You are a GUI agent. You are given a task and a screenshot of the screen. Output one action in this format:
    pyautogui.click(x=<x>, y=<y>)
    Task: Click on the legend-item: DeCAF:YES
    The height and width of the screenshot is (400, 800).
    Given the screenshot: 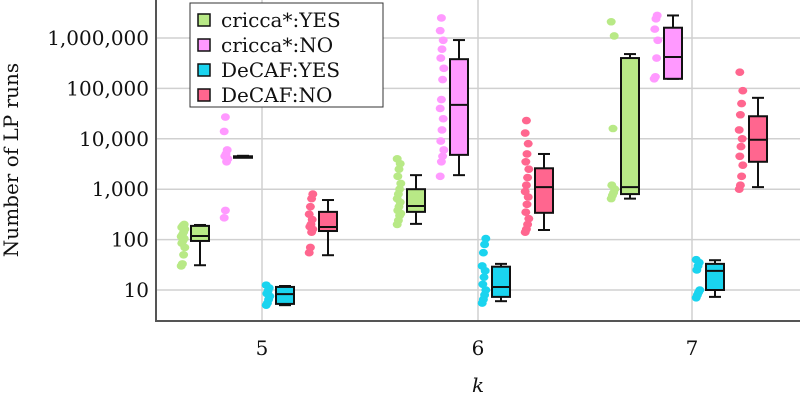 What is the action you would take?
    pyautogui.click(x=268, y=70)
    